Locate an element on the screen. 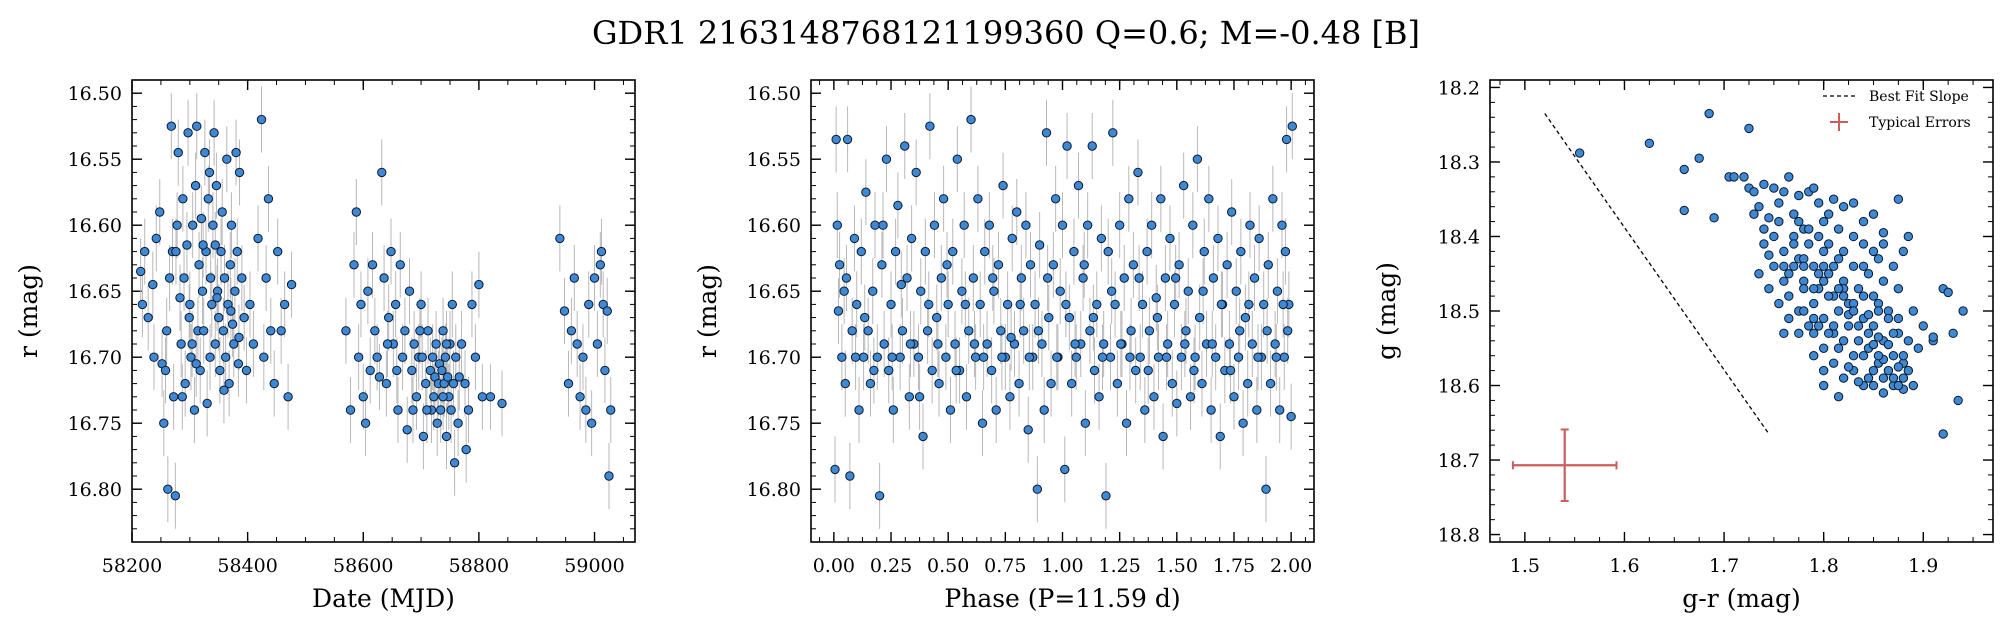 This screenshot has width=2012, height=632. x-tick-label: 0.75 is located at coordinates (1005, 566).